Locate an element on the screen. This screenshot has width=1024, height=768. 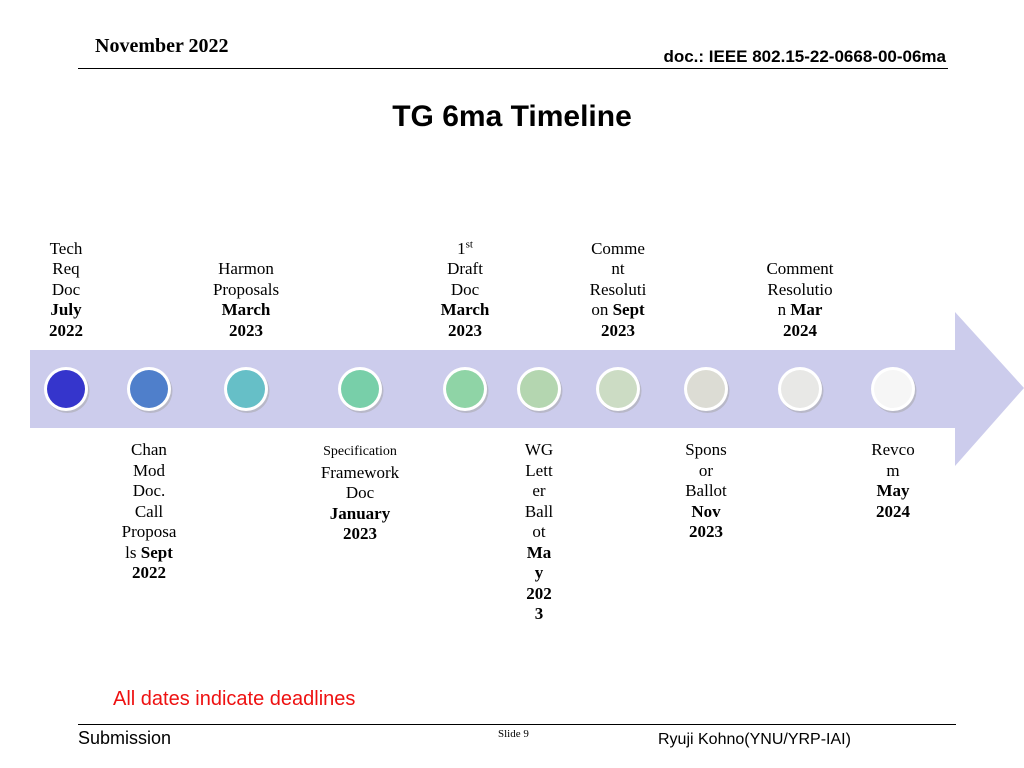
milestone-label: Comme nt Resoluti on Sept 2023 is located at coordinates (618, 290).